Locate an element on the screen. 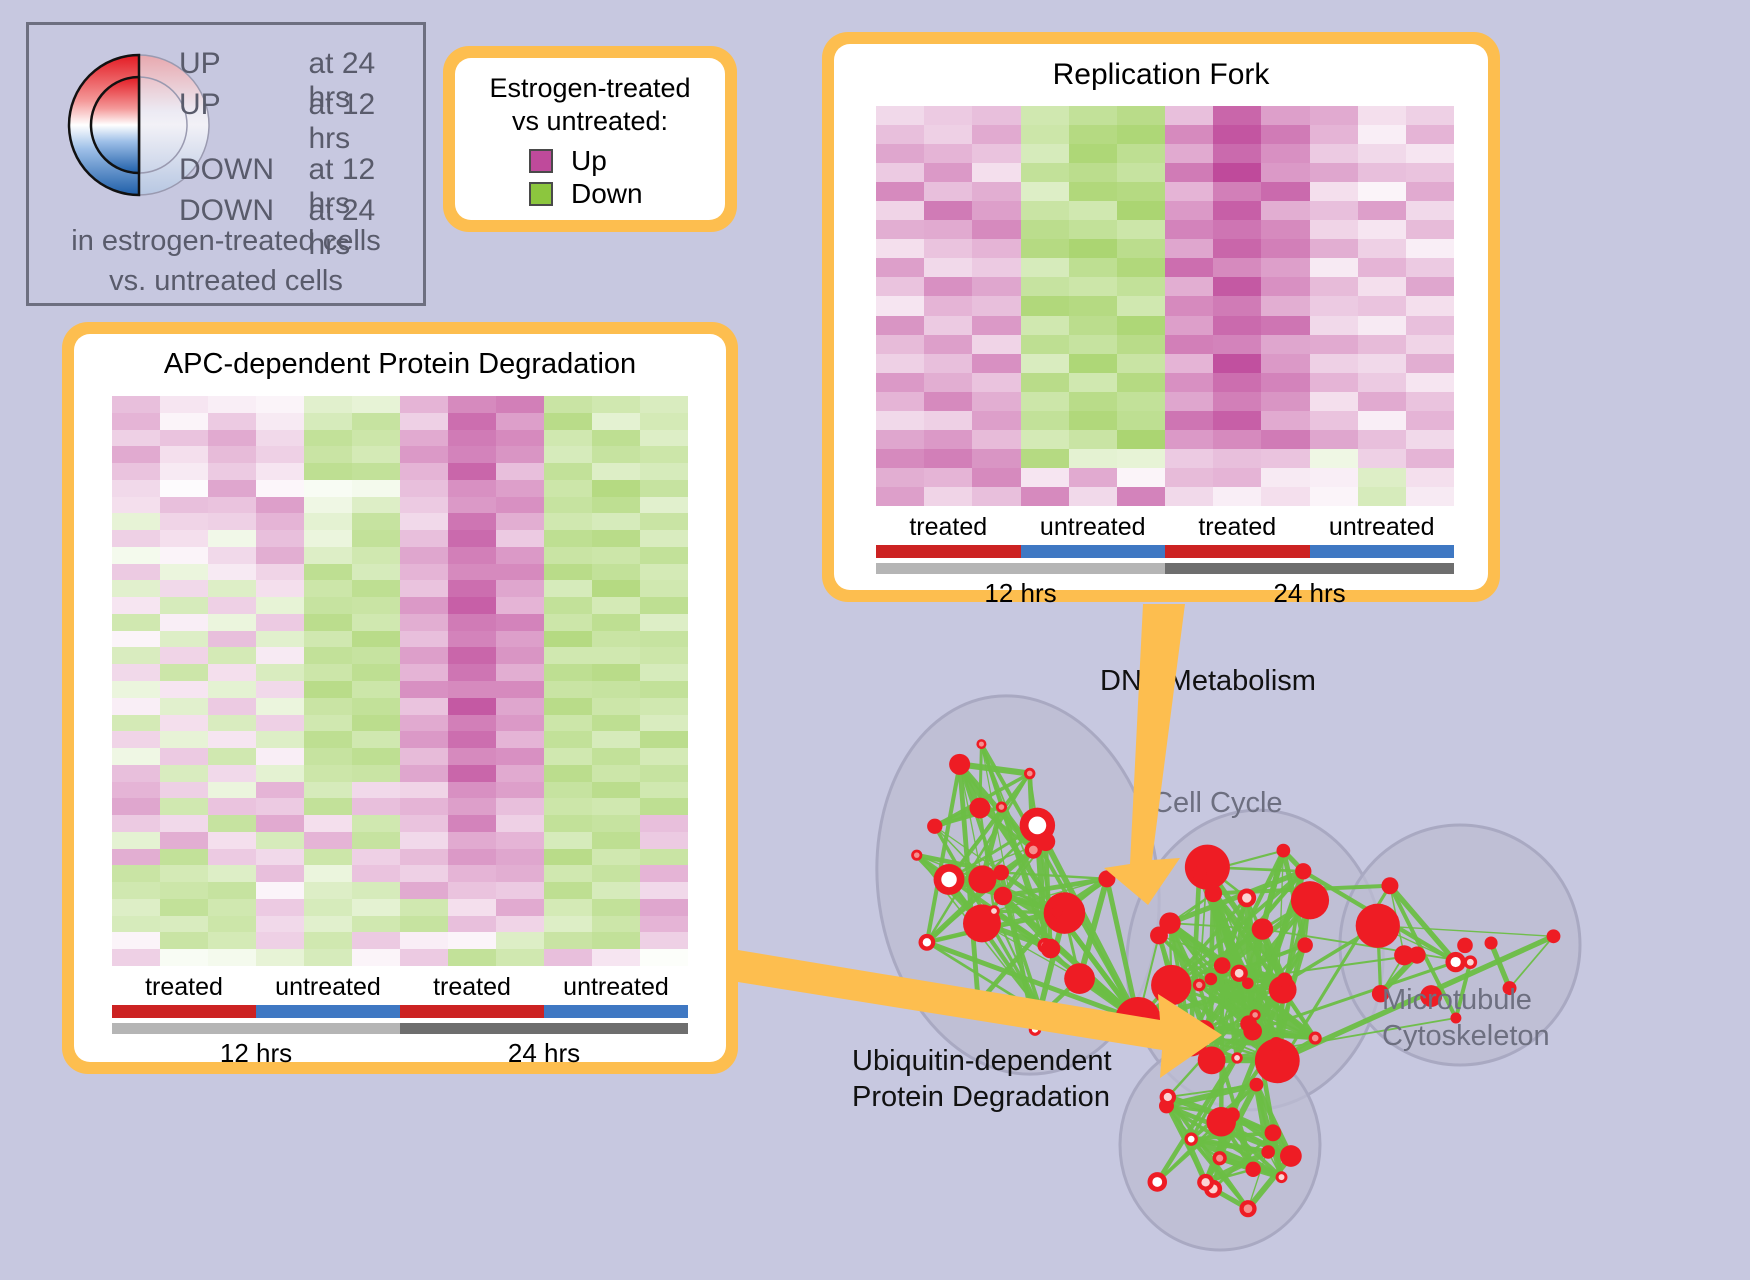 The image size is (1750, 1280). node-outer-disc is located at coordinates (1310, 900).